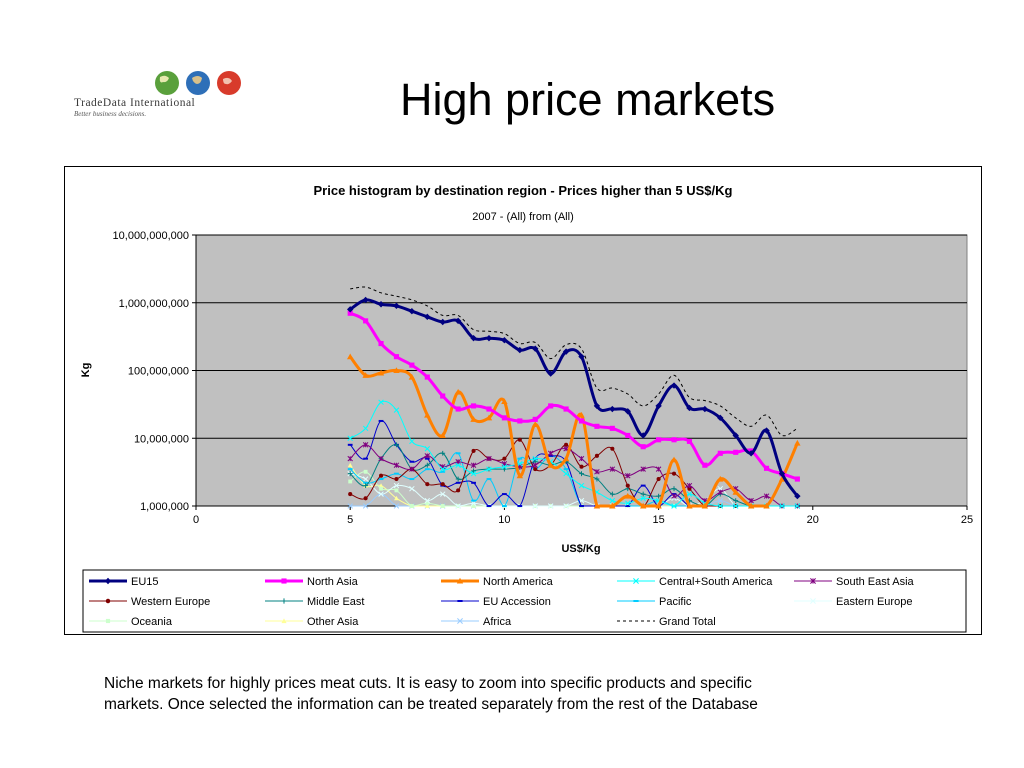  What do you see at coordinates (654, 602) in the screenshot?
I see `legend-item: Pacific` at bounding box center [654, 602].